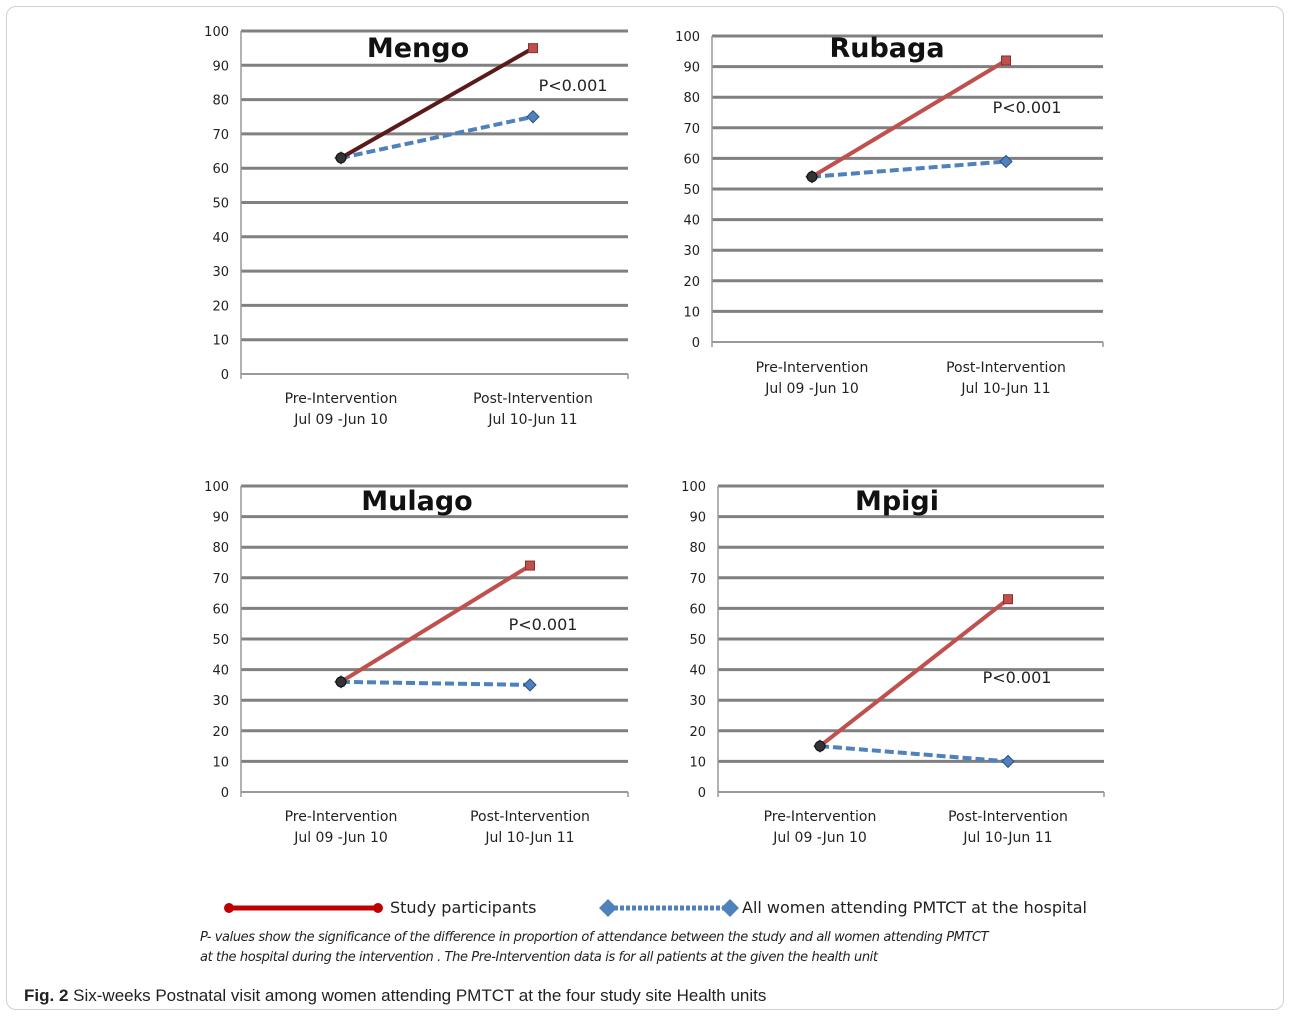 This screenshot has width=1292, height=1017. Describe the element at coordinates (691, 98) in the screenshot. I see `panel-2-ytick-label: 80` at that location.